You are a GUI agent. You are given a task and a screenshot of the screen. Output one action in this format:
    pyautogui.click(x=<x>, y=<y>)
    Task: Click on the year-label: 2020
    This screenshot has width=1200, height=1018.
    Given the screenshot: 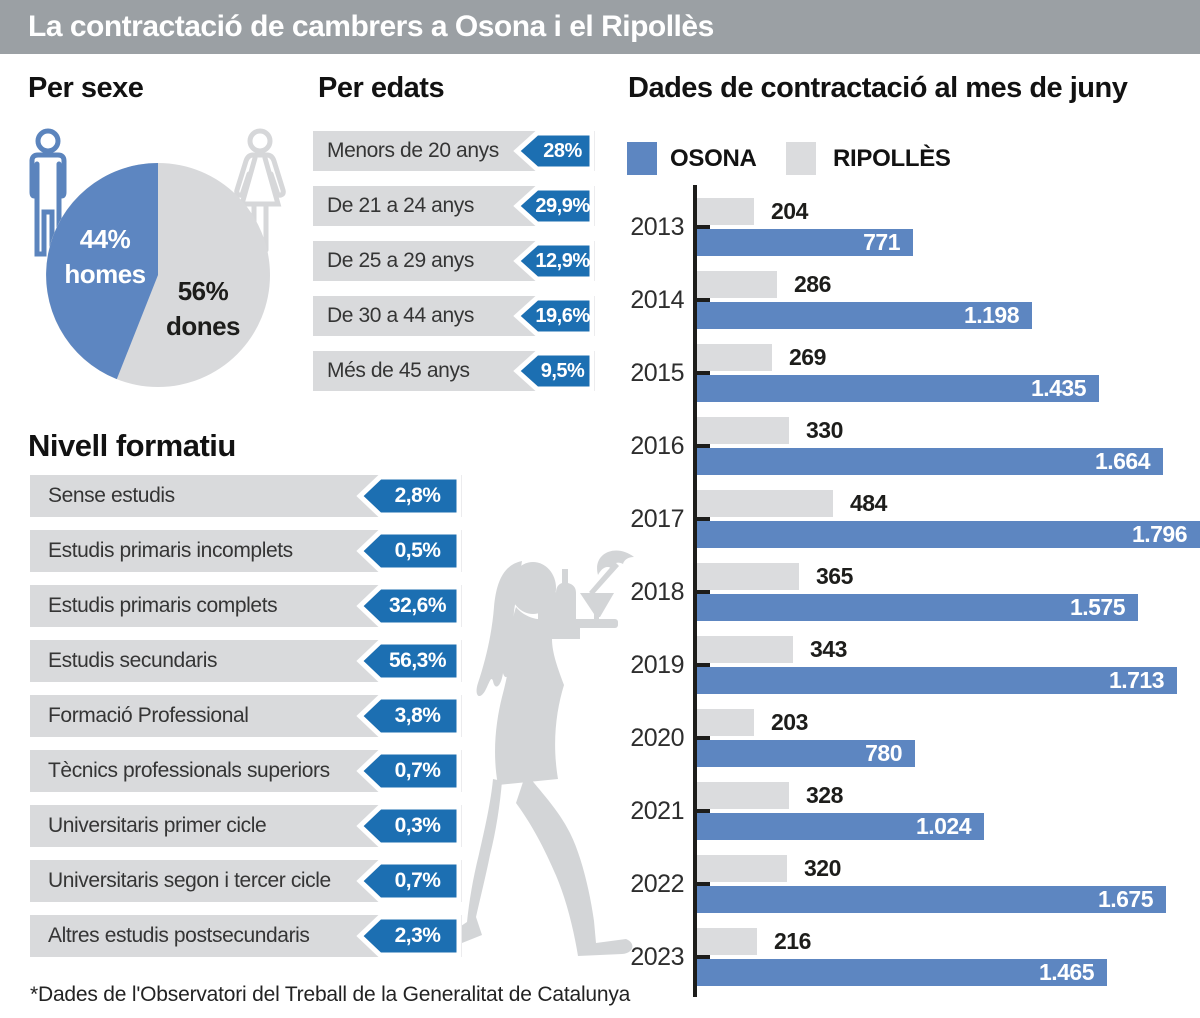 What is the action you would take?
    pyautogui.click(x=657, y=737)
    